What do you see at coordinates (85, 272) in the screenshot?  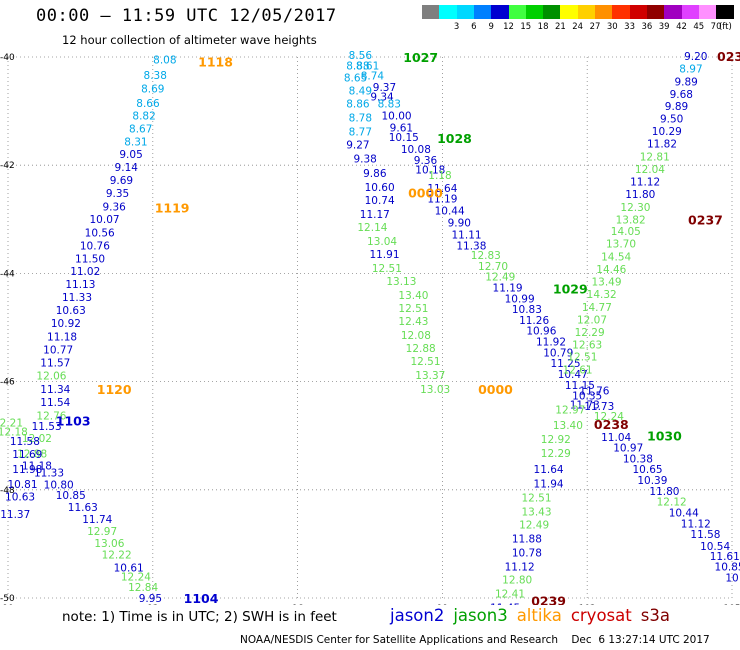 I see `wave-height-reading: 11.02` at bounding box center [85, 272].